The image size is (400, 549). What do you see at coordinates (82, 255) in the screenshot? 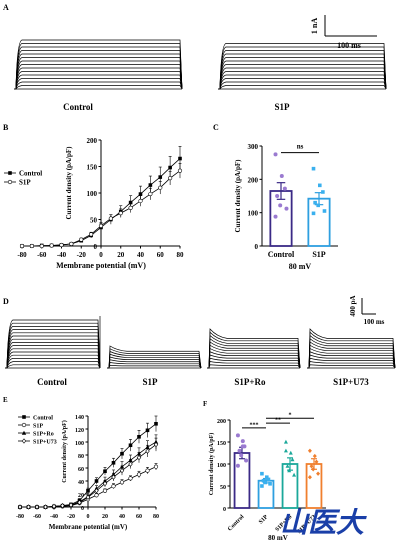
I see `x-tick-label: -20` at bounding box center [82, 255].